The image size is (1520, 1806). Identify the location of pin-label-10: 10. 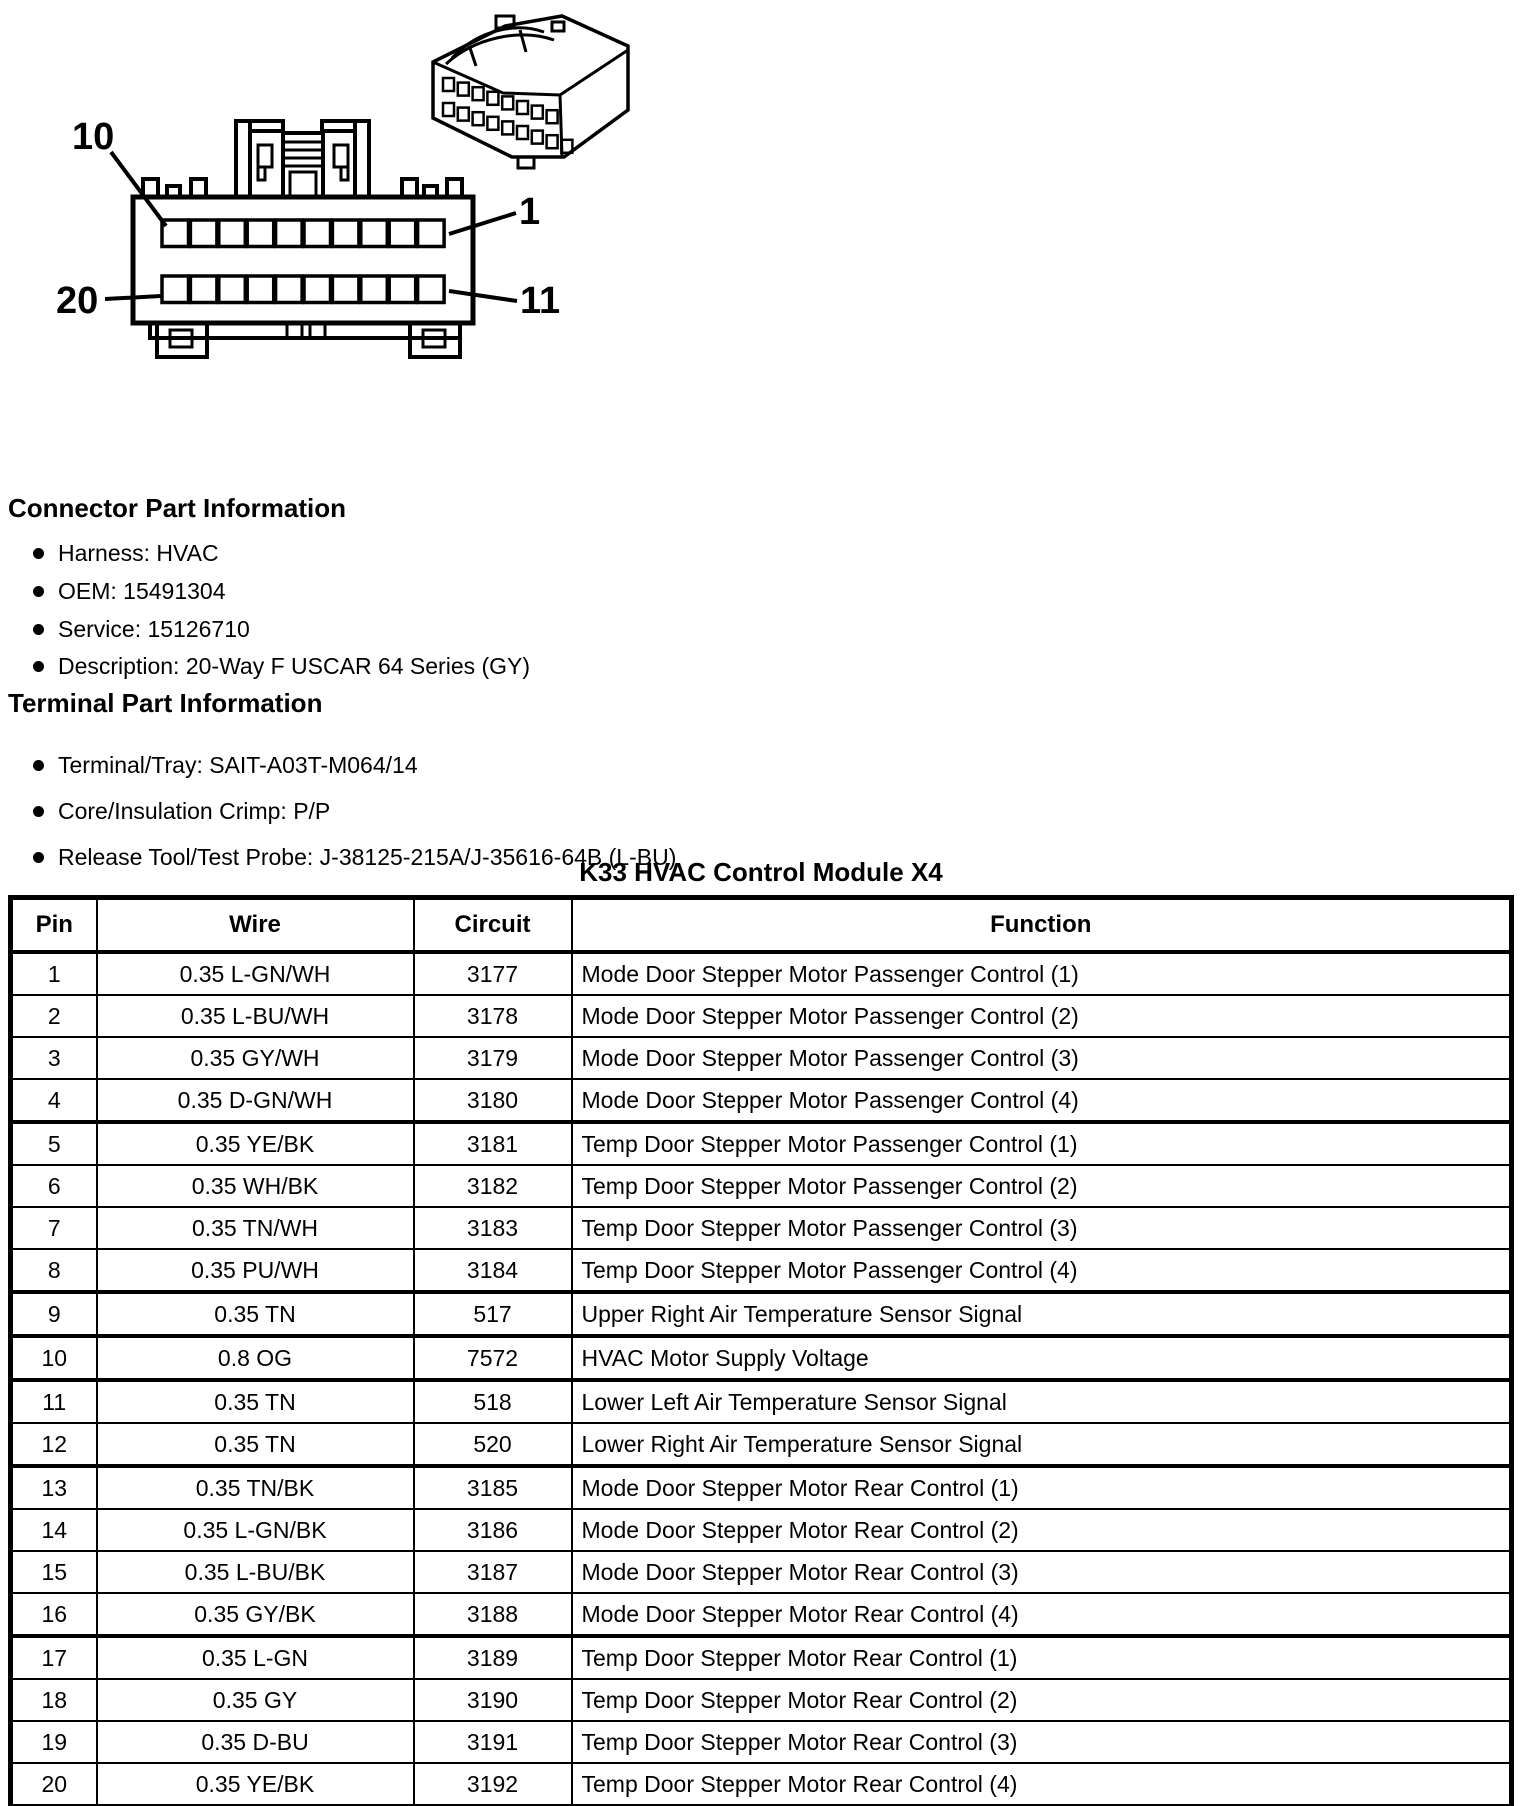
(93, 137).